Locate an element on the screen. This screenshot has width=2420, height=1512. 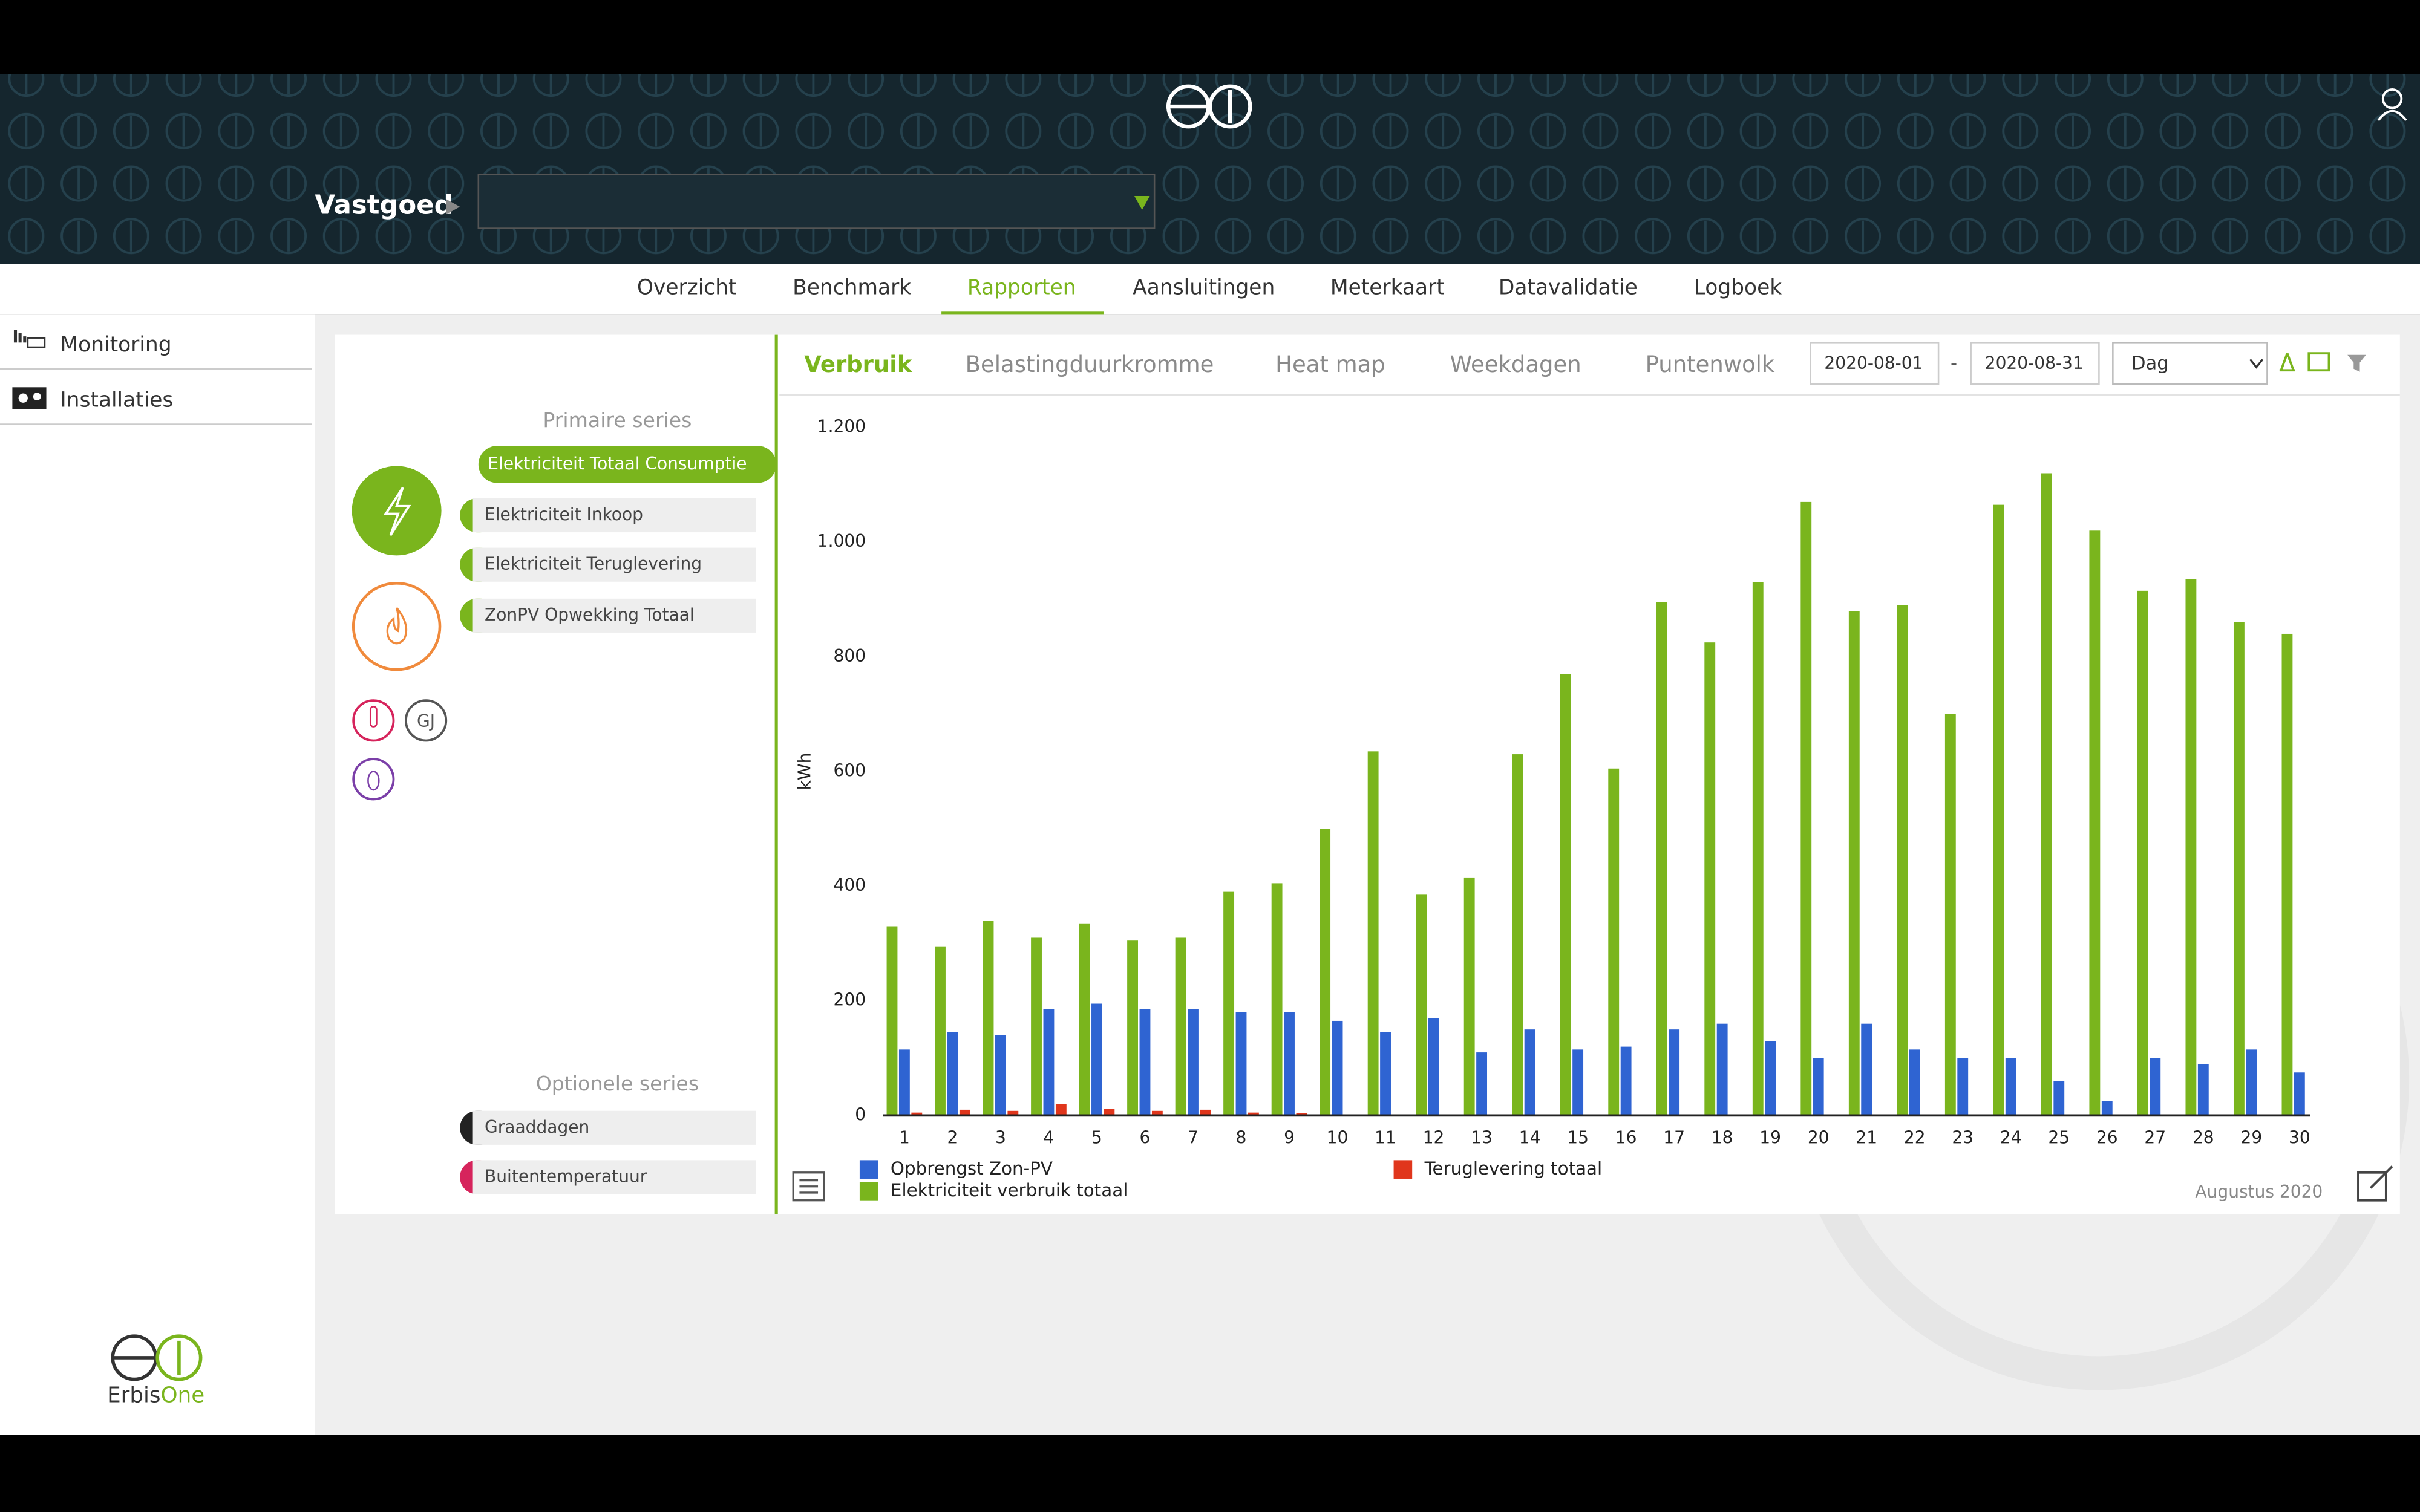
electricity-button is located at coordinates (397, 511).